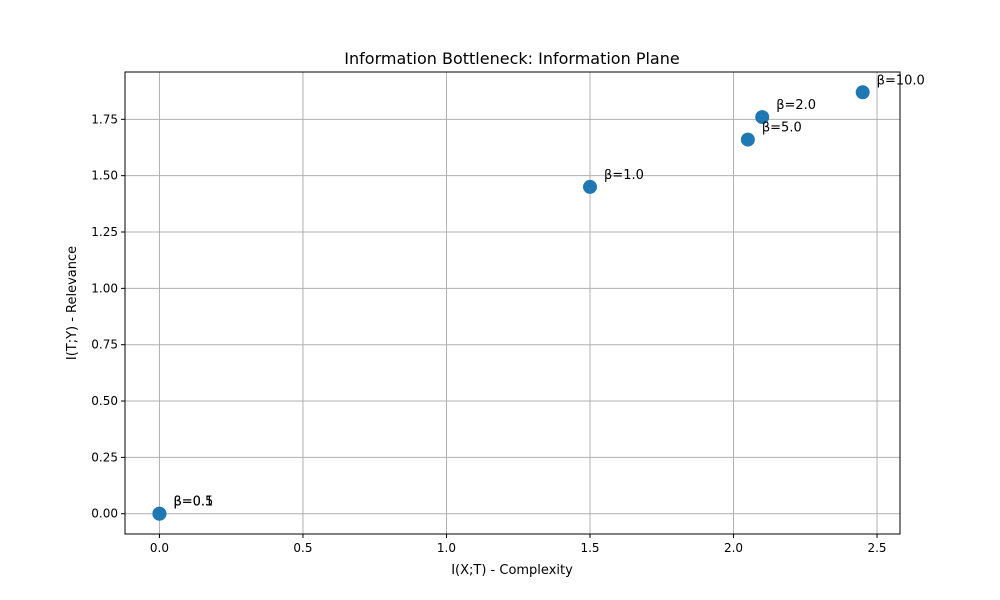 The height and width of the screenshot is (600, 1000). I want to click on x-axis-ticks: 0.0 0.5 1.0 1.5 2.0 2.5, so click(518, 544).